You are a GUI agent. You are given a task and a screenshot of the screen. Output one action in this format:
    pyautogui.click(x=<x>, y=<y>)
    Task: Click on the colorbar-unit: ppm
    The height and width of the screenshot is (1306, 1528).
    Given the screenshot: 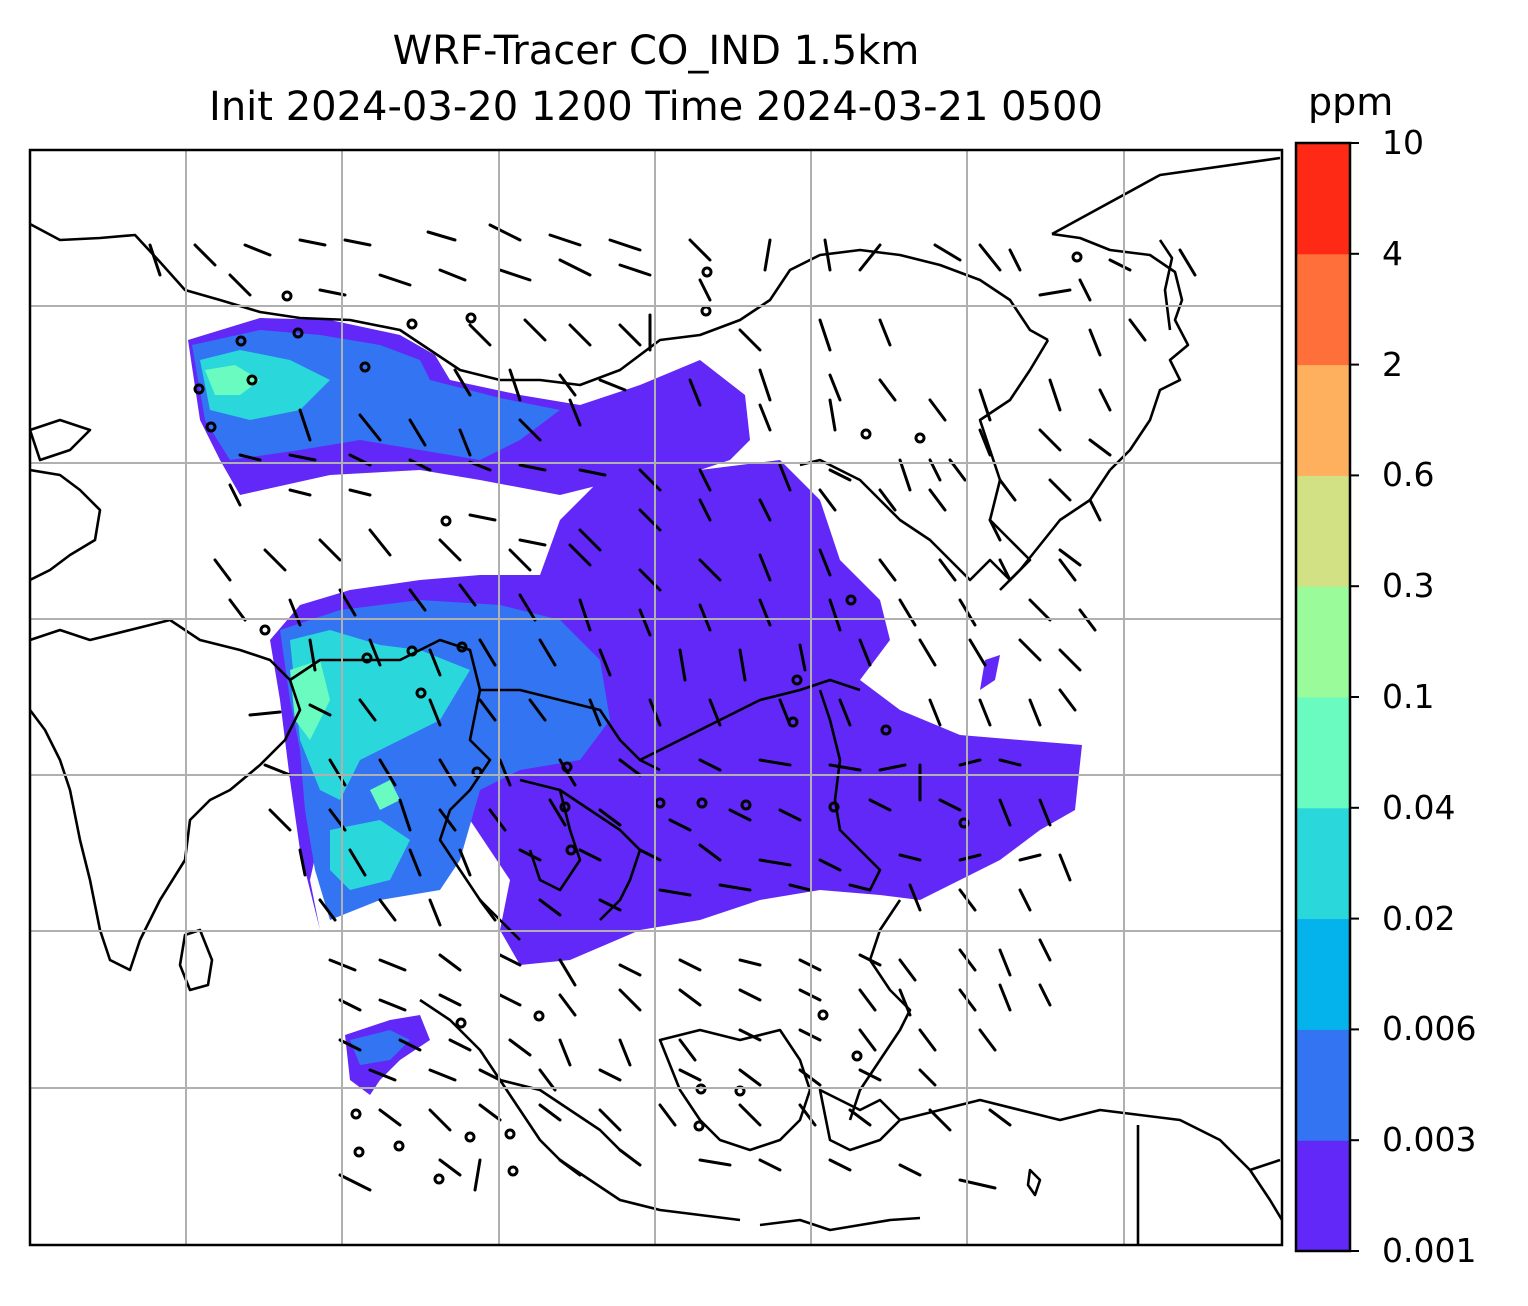 What is the action you would take?
    pyautogui.click(x=1351, y=102)
    